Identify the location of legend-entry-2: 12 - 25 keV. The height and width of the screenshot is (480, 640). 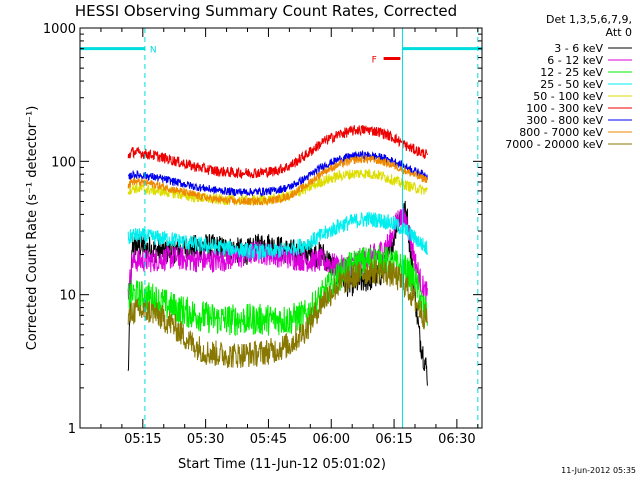
(571, 72).